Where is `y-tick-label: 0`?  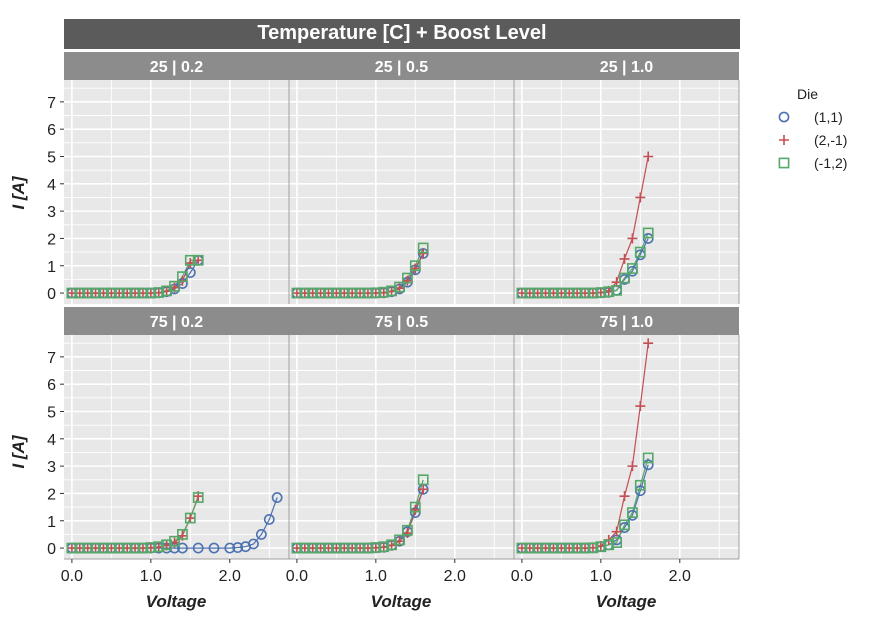 y-tick-label: 0 is located at coordinates (51, 549).